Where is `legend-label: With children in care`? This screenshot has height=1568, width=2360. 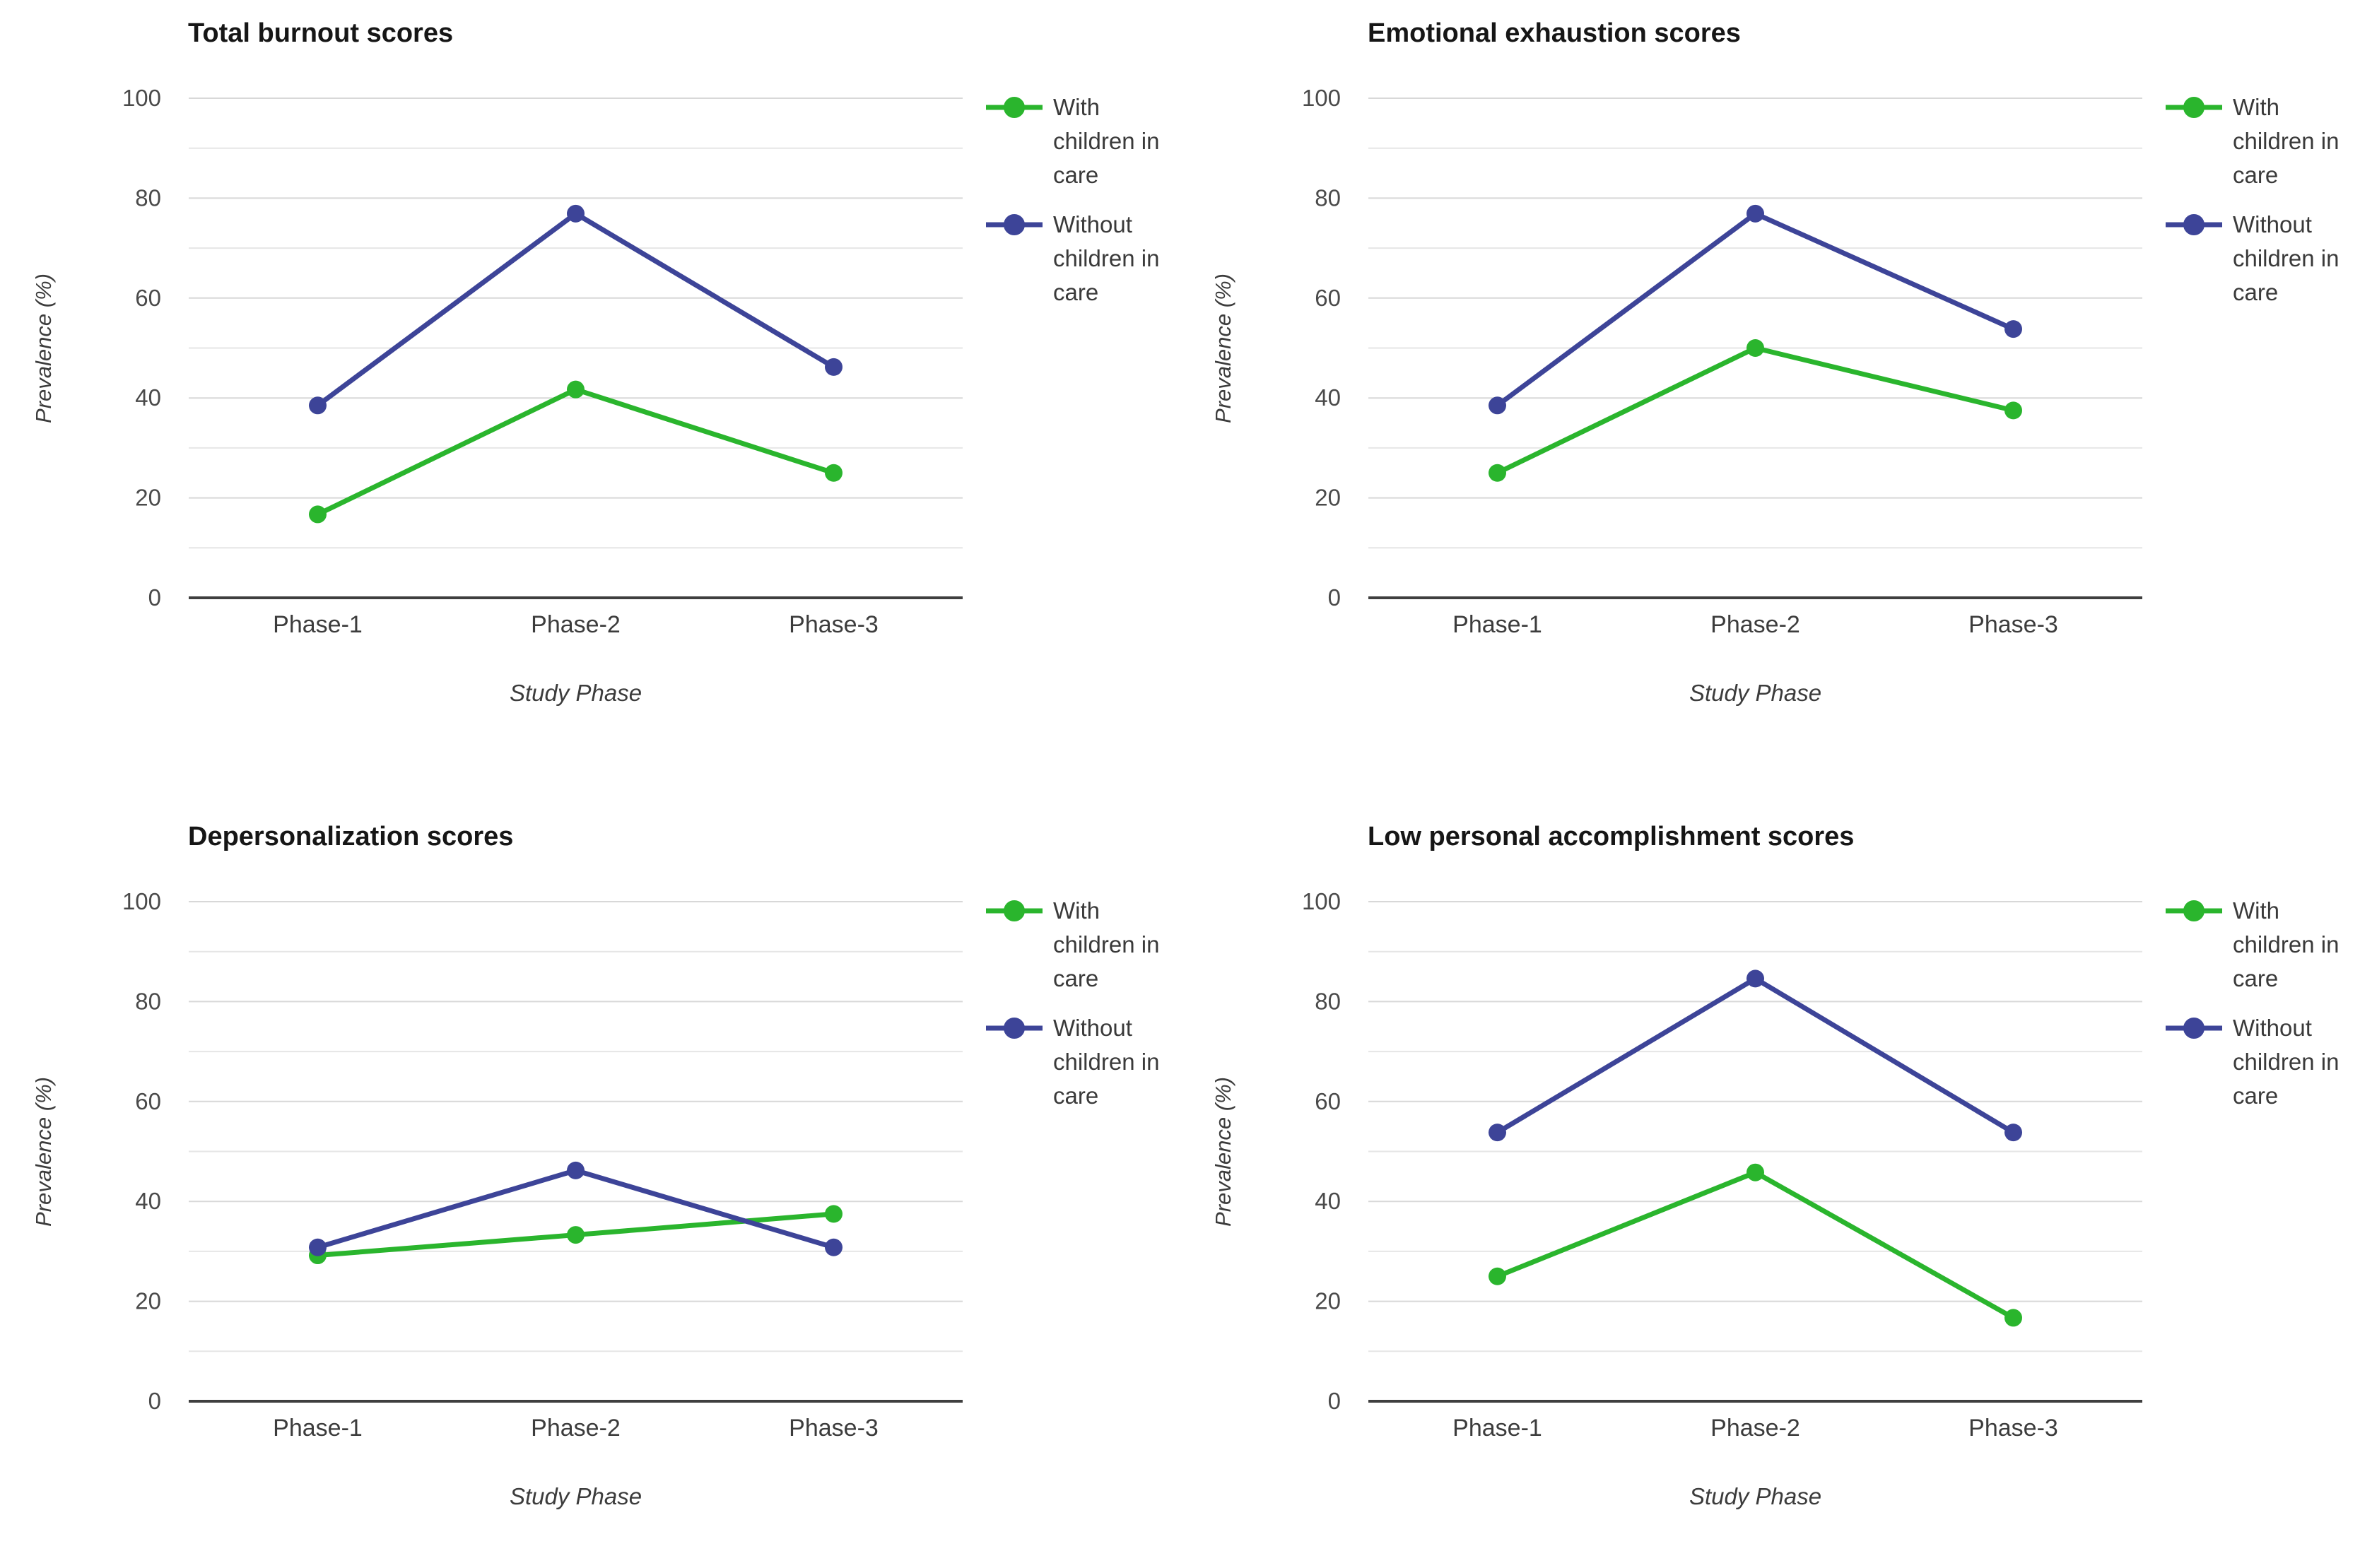
legend-label: With children in care is located at coordinates (2286, 141).